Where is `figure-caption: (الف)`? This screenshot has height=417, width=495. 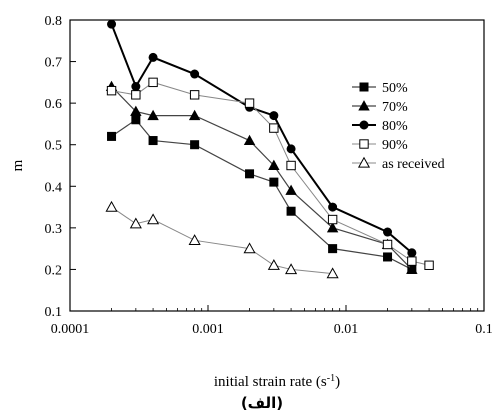 figure-caption: (الف) is located at coordinates (262, 403).